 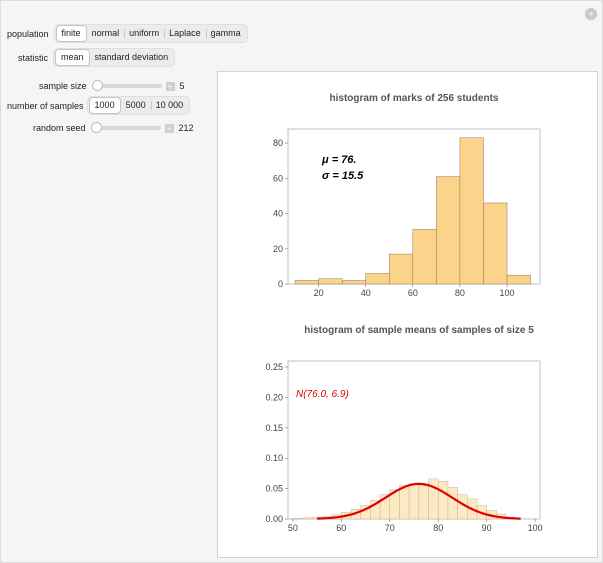 What do you see at coordinates (28, 33) in the screenshot?
I see `population-label: population` at bounding box center [28, 33].